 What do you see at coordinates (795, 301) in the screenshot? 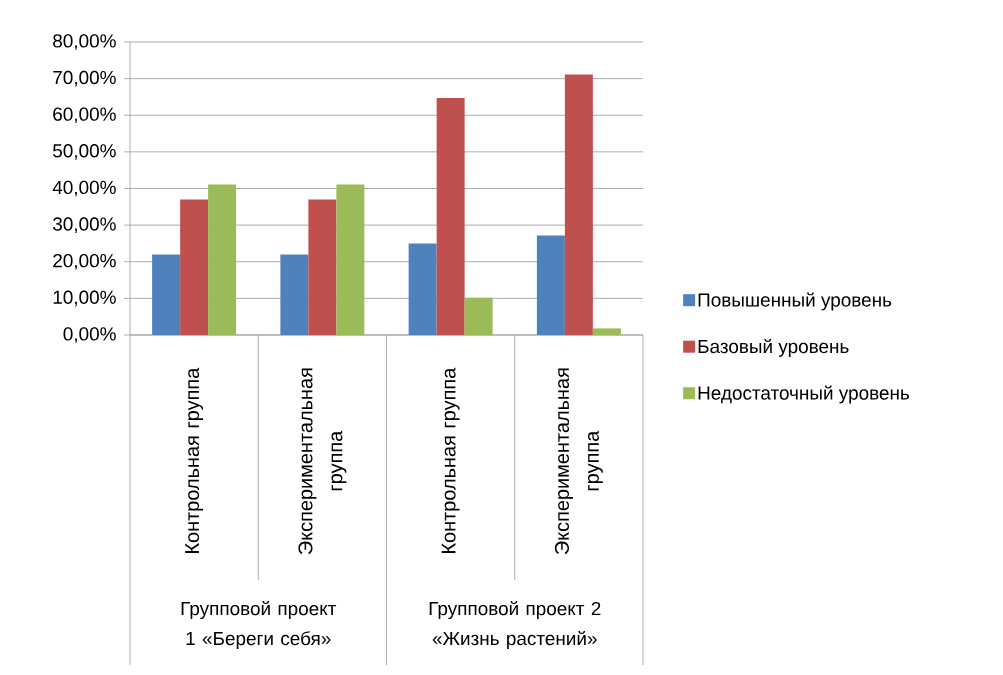
I see `legend-label: Повышенный уровень` at bounding box center [795, 301].